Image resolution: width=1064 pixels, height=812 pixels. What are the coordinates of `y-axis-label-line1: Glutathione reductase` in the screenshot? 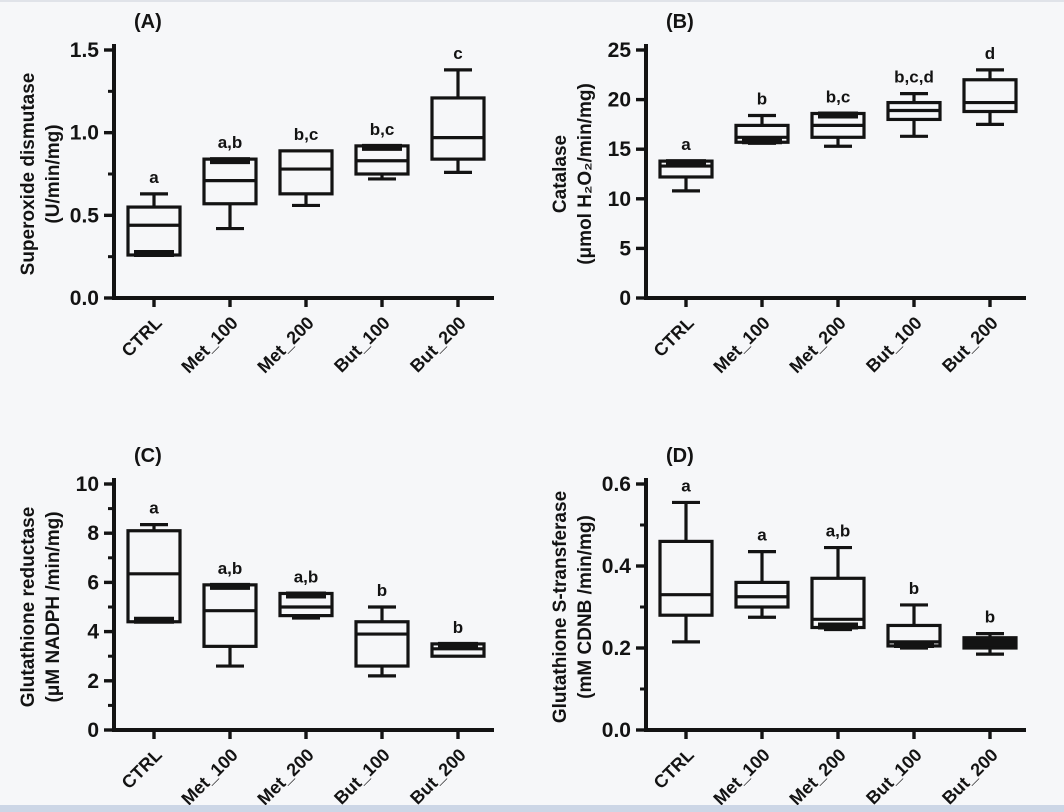 It's located at (28, 607).